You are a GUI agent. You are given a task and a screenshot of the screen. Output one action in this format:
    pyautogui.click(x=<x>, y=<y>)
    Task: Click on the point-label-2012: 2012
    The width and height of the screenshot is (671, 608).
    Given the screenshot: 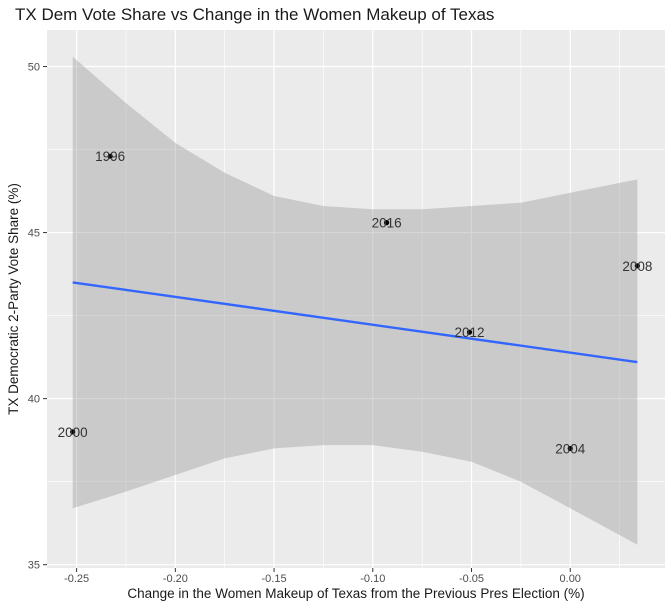 What is the action you would take?
    pyautogui.click(x=470, y=332)
    